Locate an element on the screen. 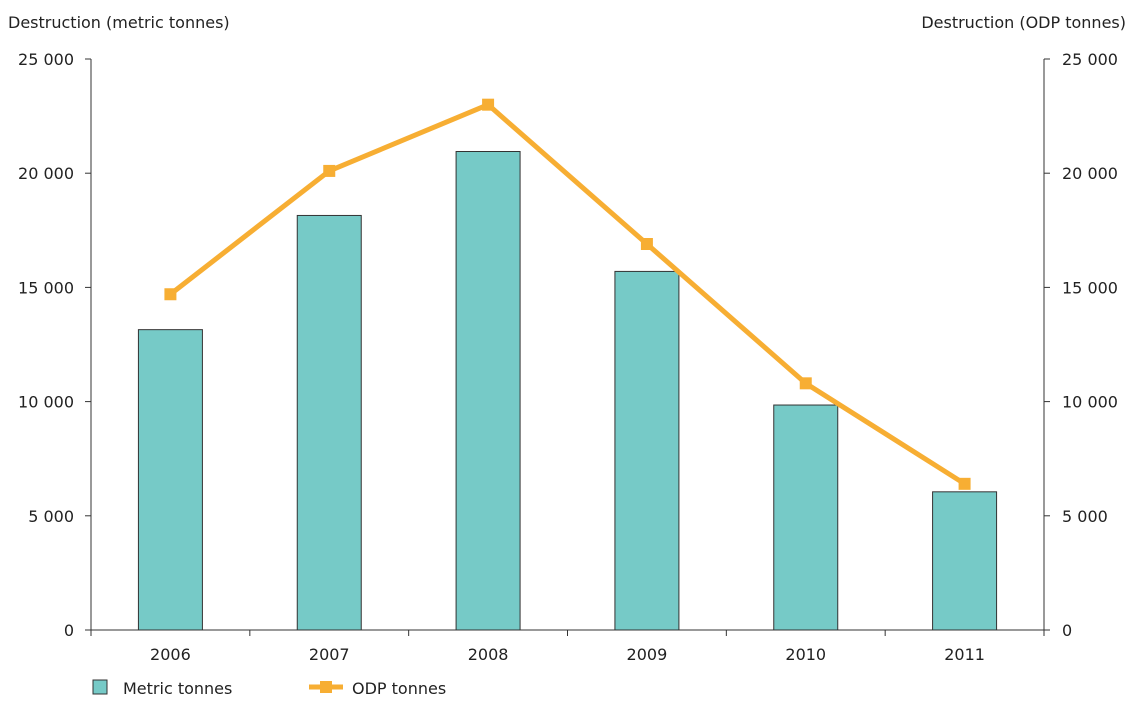 Image resolution: width=1130 pixels, height=704 pixels. point-odp-tonnes-2007 is located at coordinates (329, 170).